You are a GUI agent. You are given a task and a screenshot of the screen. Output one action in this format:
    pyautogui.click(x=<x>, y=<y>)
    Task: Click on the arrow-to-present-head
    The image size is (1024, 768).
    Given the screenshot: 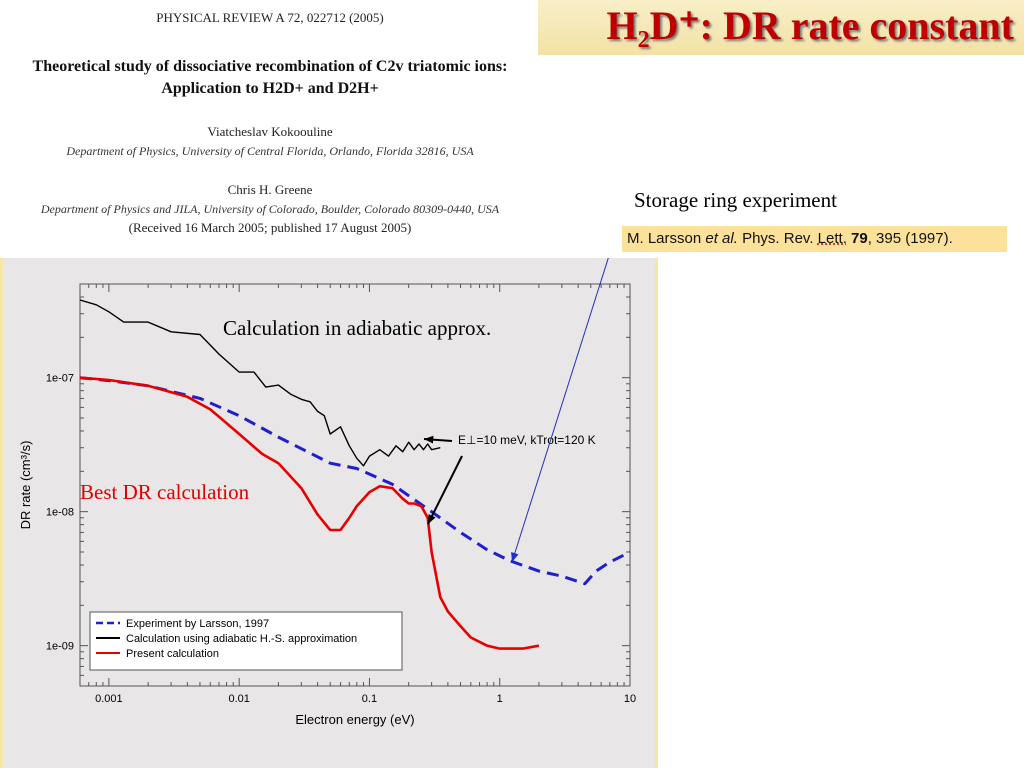 What is the action you would take?
    pyautogui.click(x=432, y=519)
    